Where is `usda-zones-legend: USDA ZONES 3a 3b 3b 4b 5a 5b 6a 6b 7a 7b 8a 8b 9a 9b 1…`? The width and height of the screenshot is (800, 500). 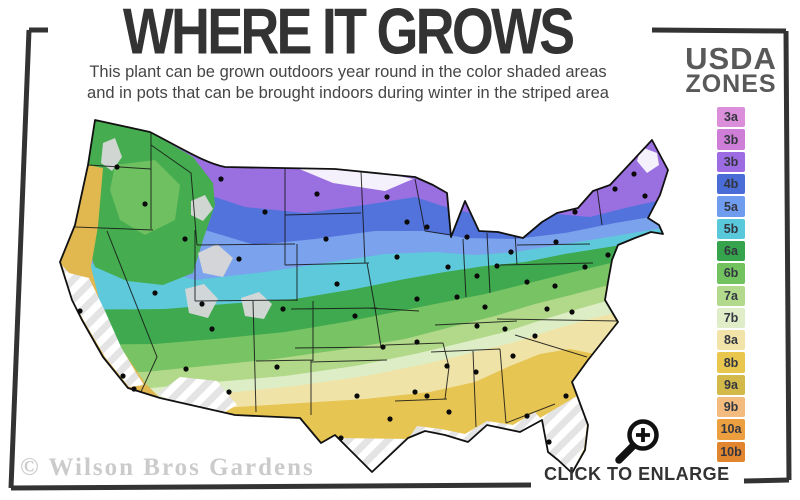 usda-zones-legend: USDA ZONES 3a 3b 3b 4b 5a 5b 6a 6b 7a 7b 8a 8b 9a 9b 1… is located at coordinates (731, 251).